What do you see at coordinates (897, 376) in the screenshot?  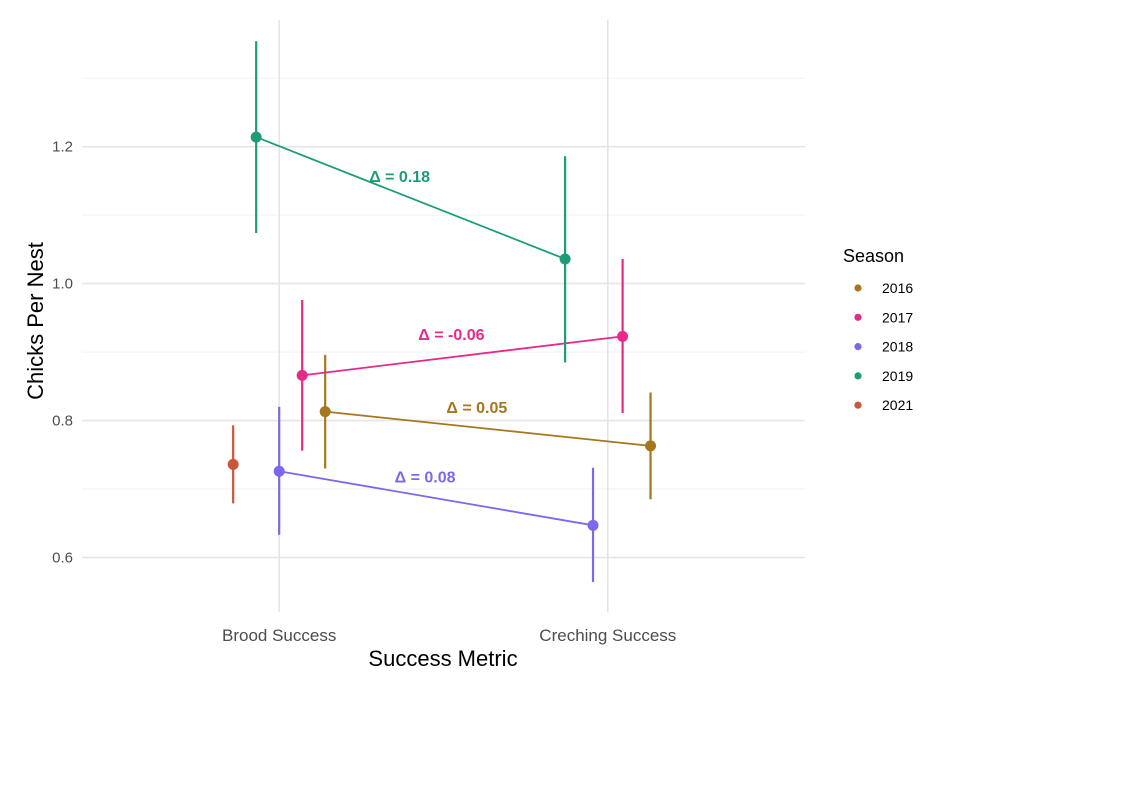 I see `legend-label-2019: 2019` at bounding box center [897, 376].